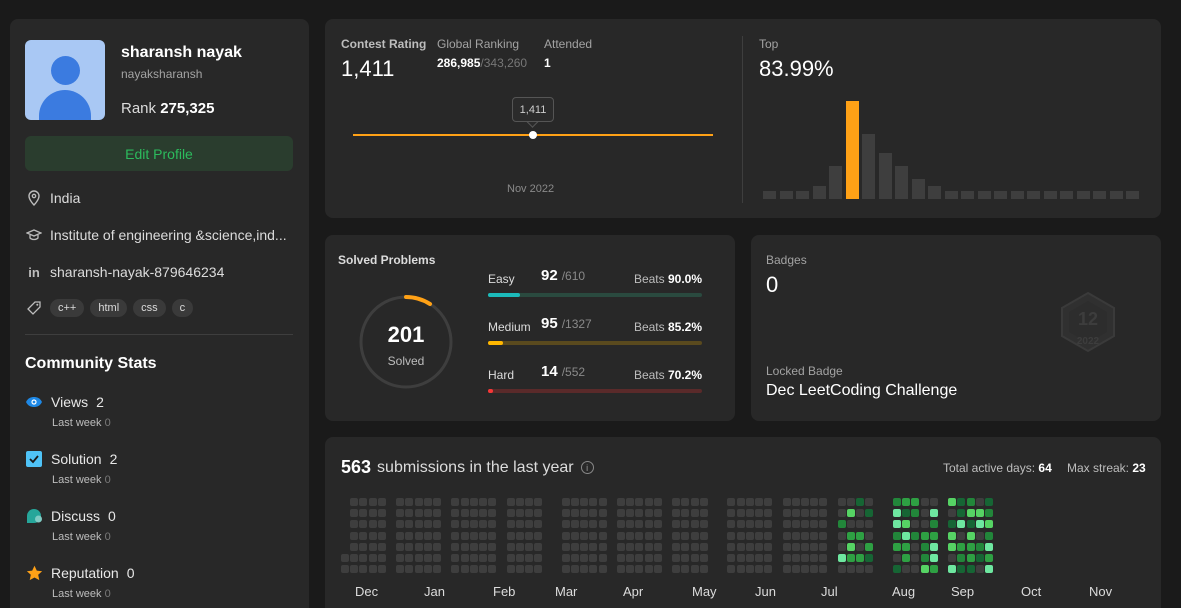  I want to click on skill-tag: html, so click(109, 308).